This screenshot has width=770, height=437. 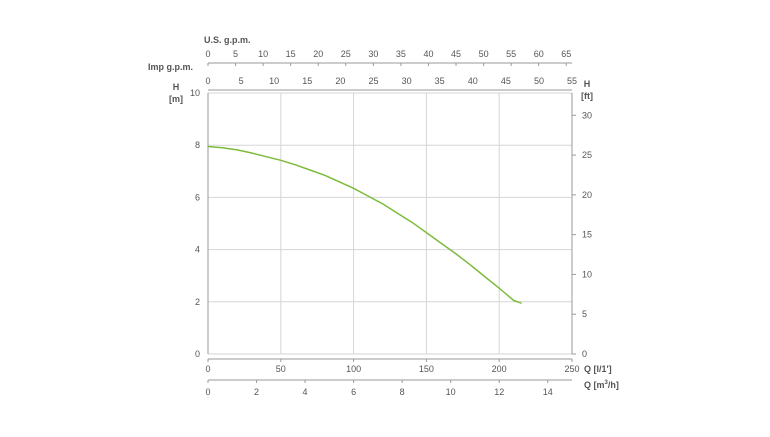 What do you see at coordinates (353, 392) in the screenshot?
I see `bottom-axis-tick-label-m3h: 6` at bounding box center [353, 392].